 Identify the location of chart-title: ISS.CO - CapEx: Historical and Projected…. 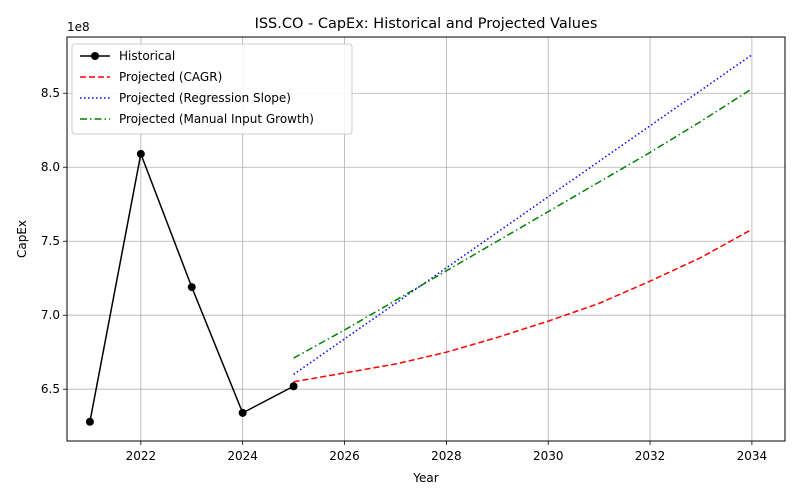
(426, 24).